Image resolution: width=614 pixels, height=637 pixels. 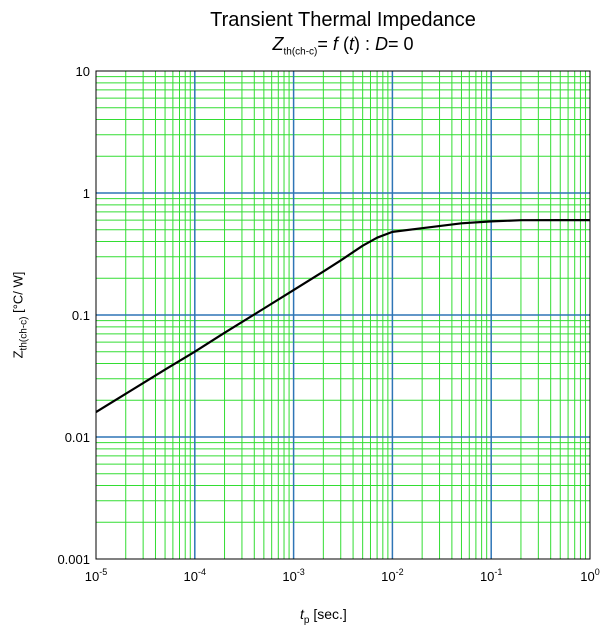 I want to click on x-tick-exponent: -5, so click(x=103, y=572).